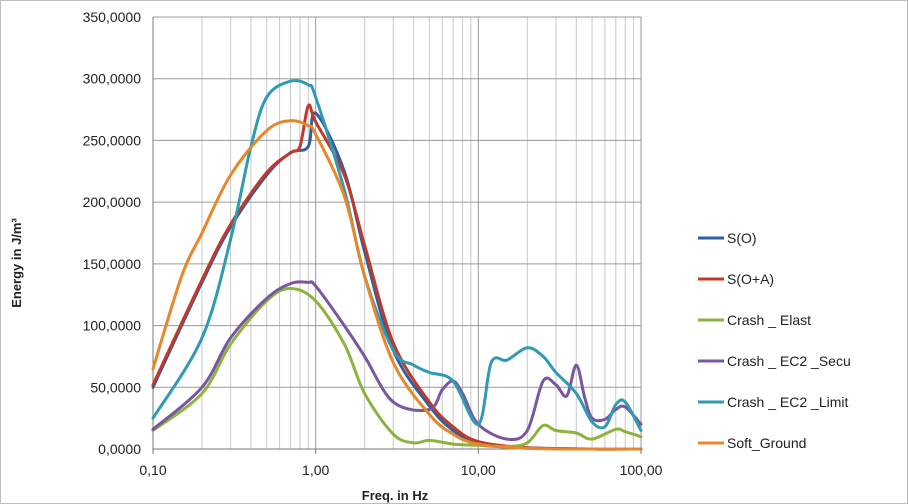  I want to click on x-tick-label: 1,00, so click(315, 470).